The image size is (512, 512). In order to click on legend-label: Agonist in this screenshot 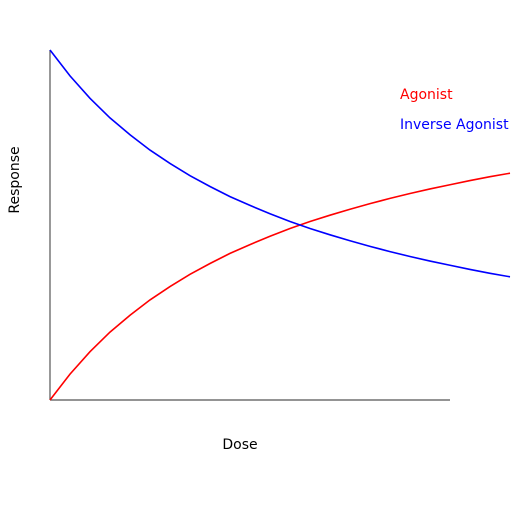, I will do `click(426, 95)`.